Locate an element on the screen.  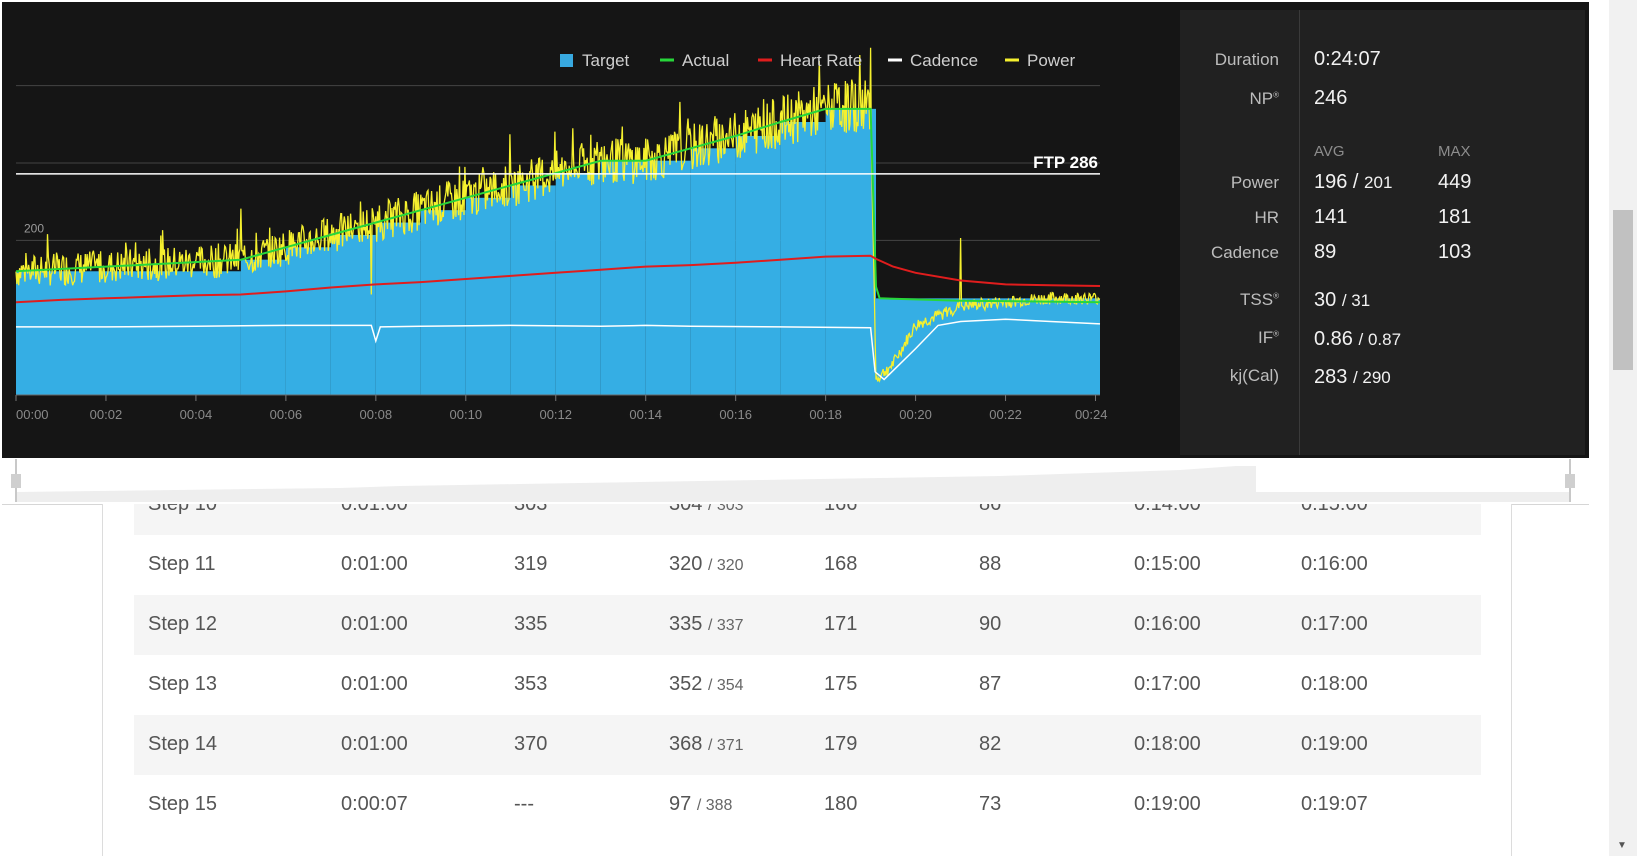
cell-step: Step 13 is located at coordinates (182, 684).